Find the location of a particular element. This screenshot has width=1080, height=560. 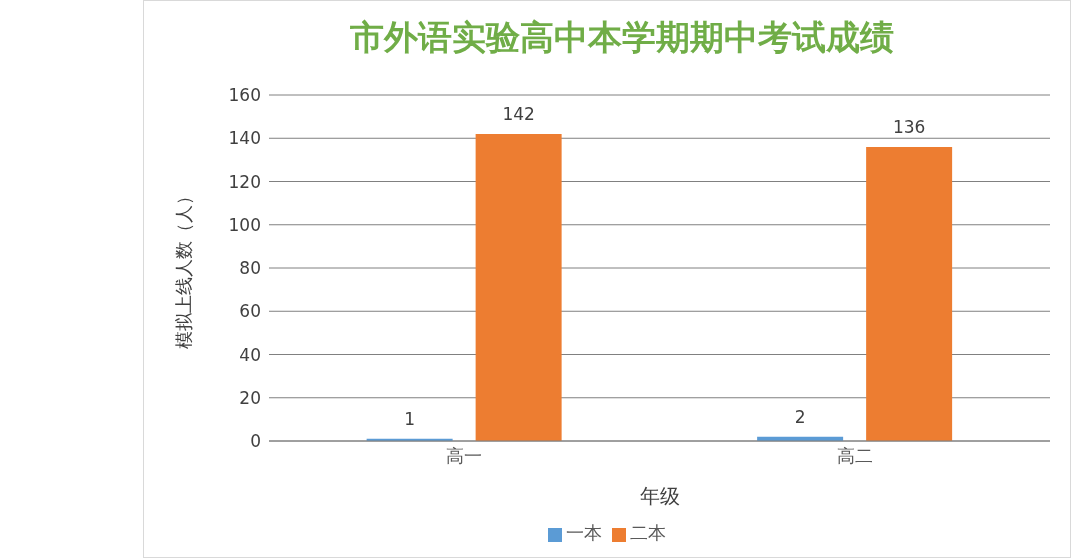

y-tick-label: 100 is located at coordinates (244, 224).